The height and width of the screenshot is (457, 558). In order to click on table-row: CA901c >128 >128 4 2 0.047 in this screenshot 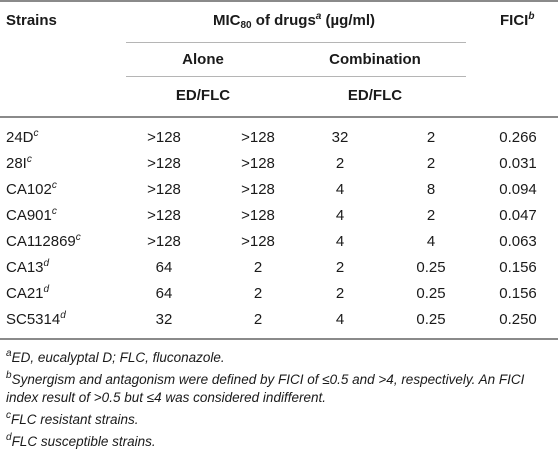, I will do `click(279, 216)`.